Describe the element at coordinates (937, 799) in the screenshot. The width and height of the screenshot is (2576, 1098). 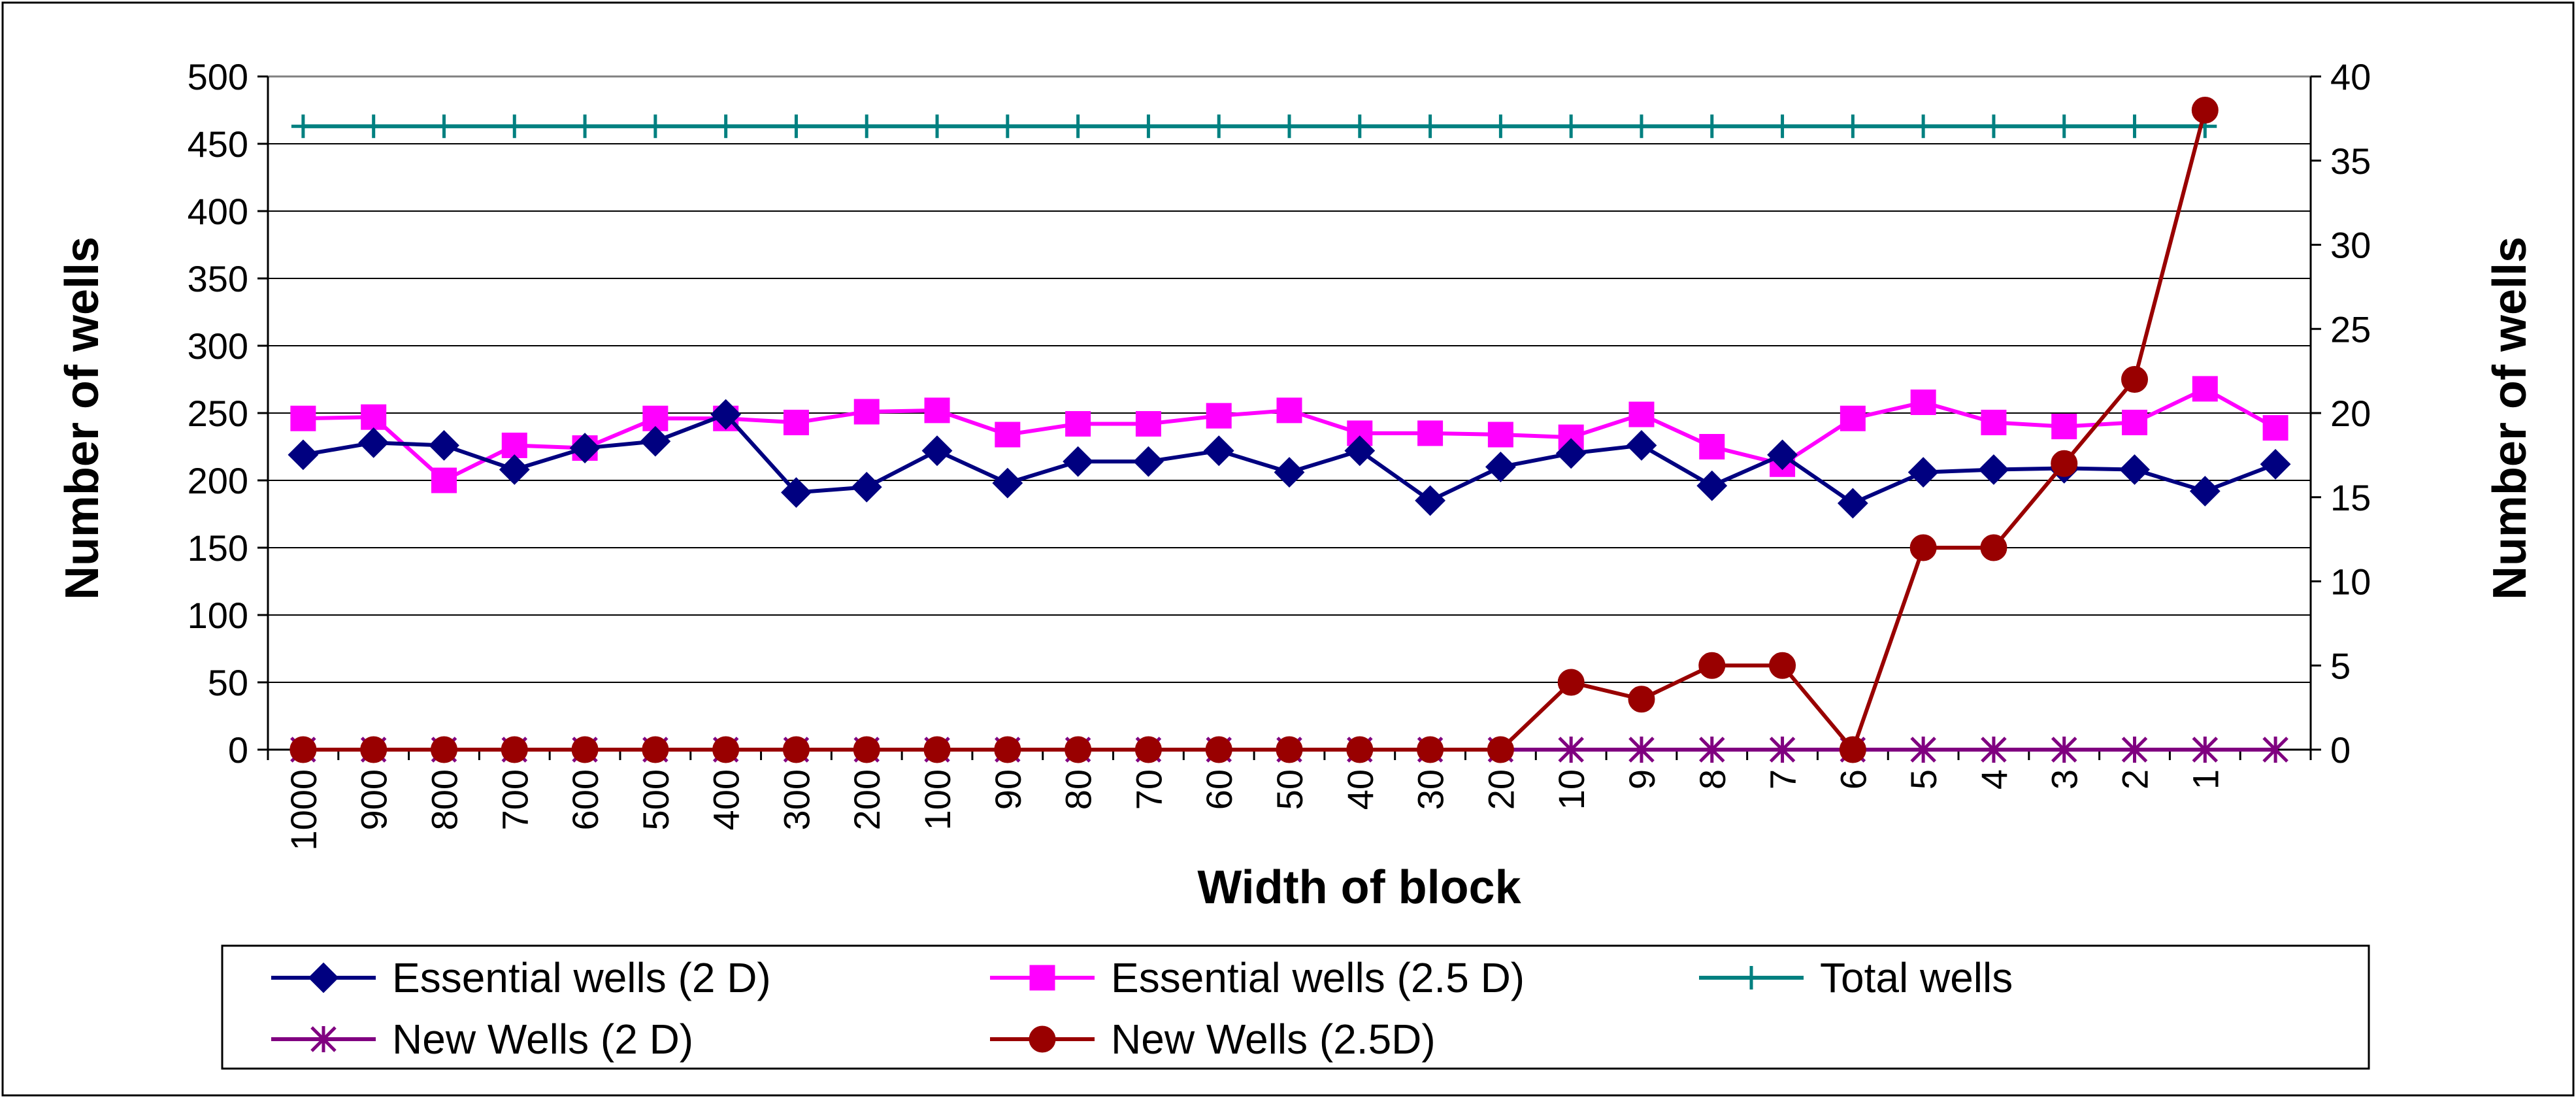
I see `x-tick-label: 100` at that location.